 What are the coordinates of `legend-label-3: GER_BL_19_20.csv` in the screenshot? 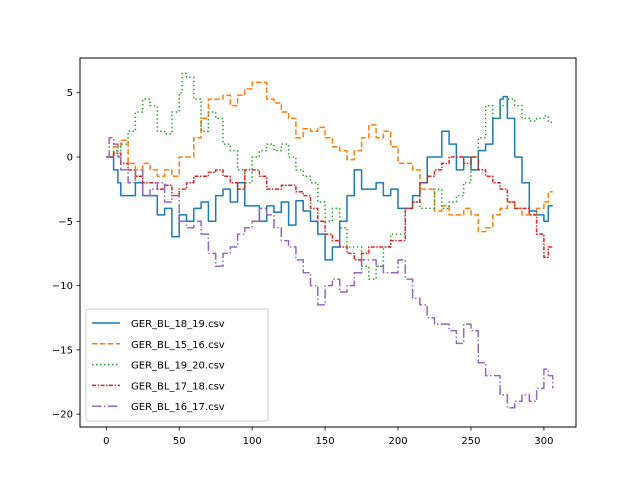 It's located at (178, 366).